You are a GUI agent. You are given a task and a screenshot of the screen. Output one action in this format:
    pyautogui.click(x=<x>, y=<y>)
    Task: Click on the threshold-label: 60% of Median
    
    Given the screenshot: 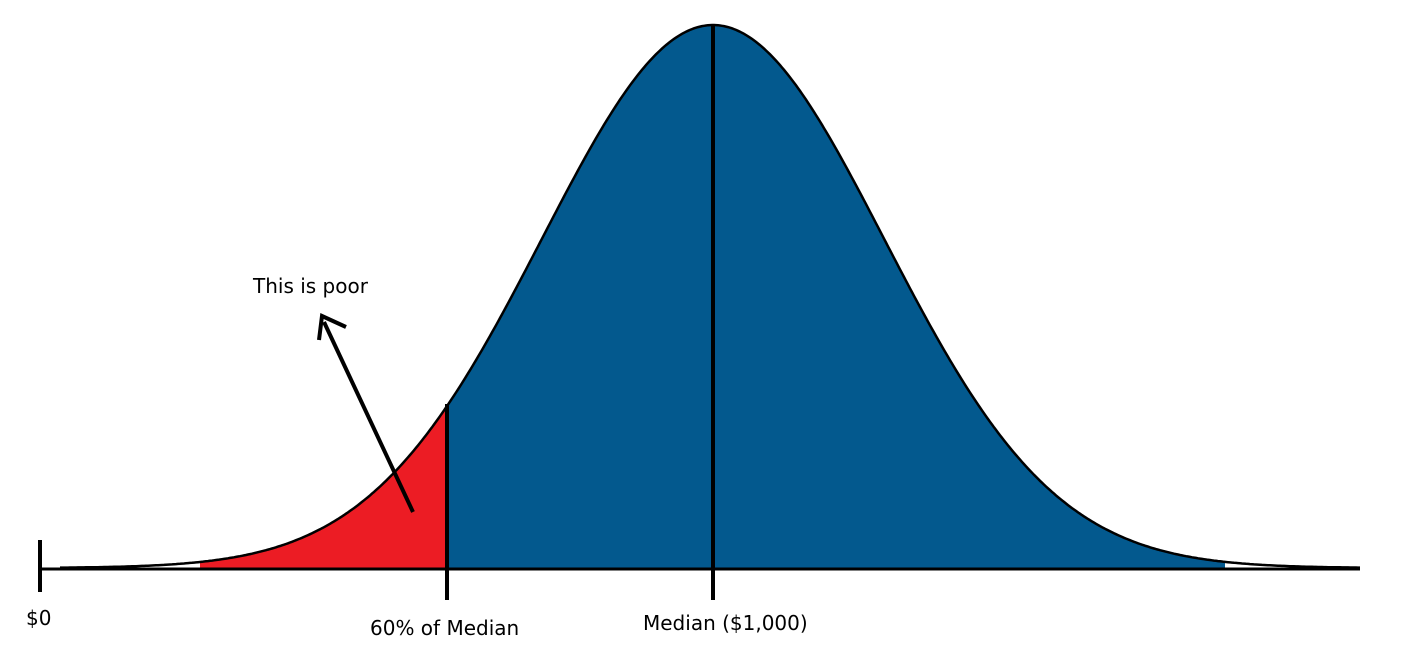 What is the action you would take?
    pyautogui.click(x=444, y=628)
    